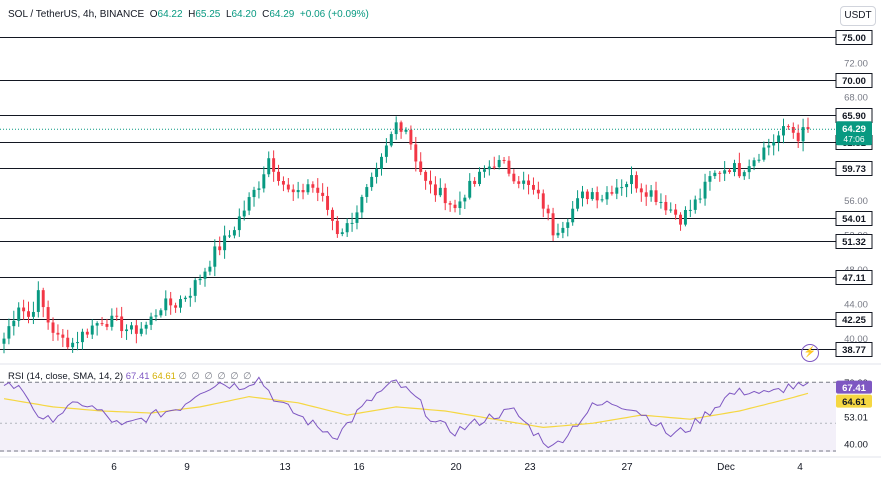  Describe the element at coordinates (854, 401) in the screenshot. I see `rsi-sma-value-box` at that location.